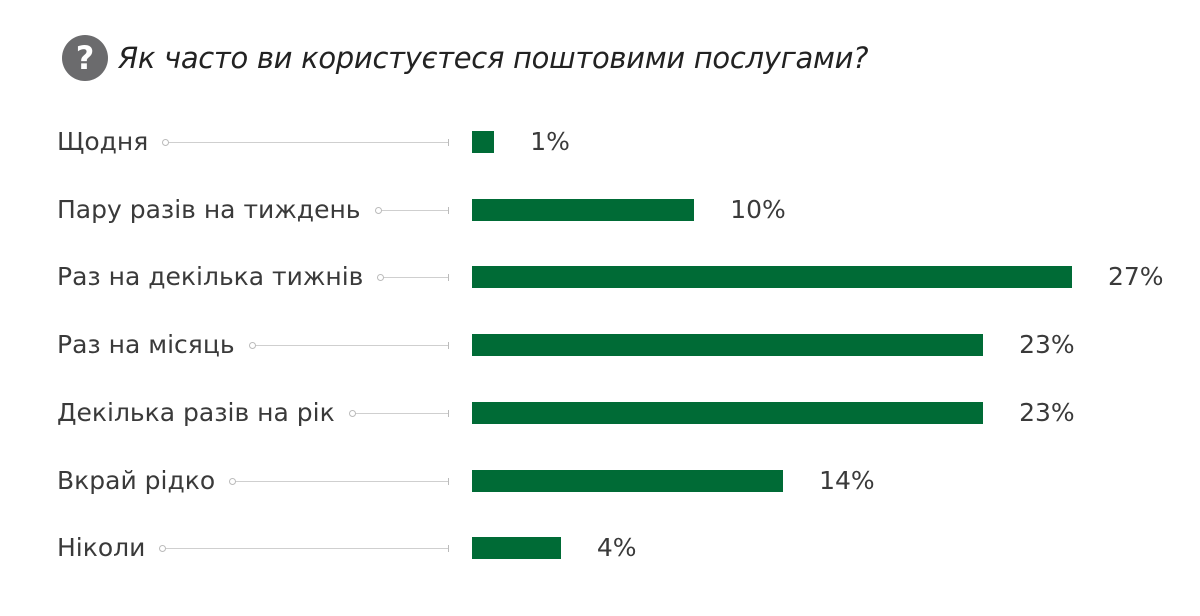  Describe the element at coordinates (550, 141) in the screenshot. I see `value-label: 1%` at that location.